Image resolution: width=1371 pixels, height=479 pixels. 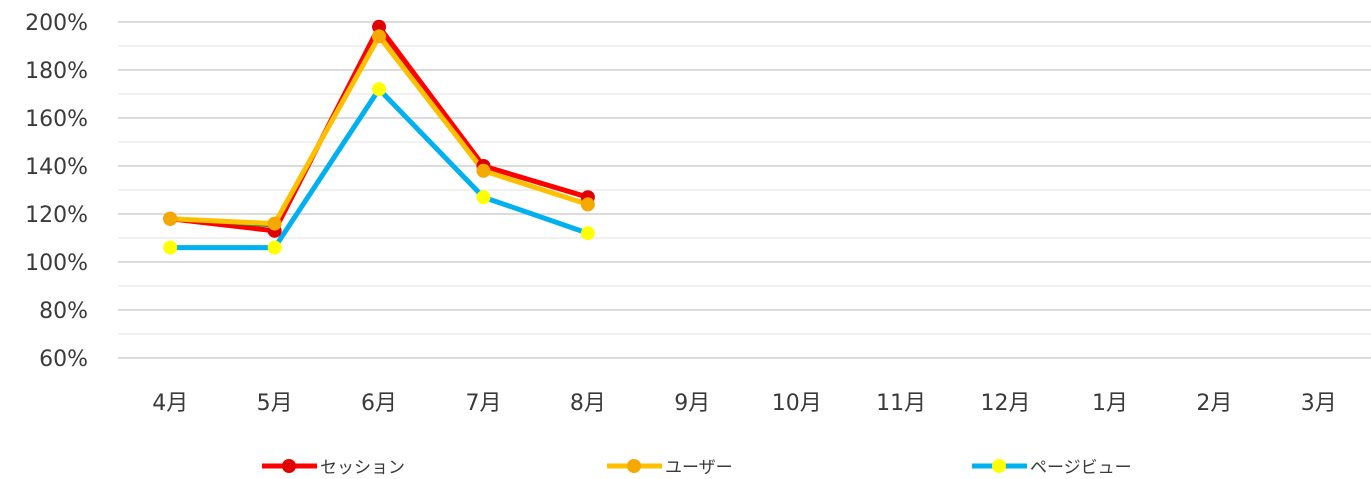 I want to click on legend-item: ページビュー, so click(x=1052, y=468).